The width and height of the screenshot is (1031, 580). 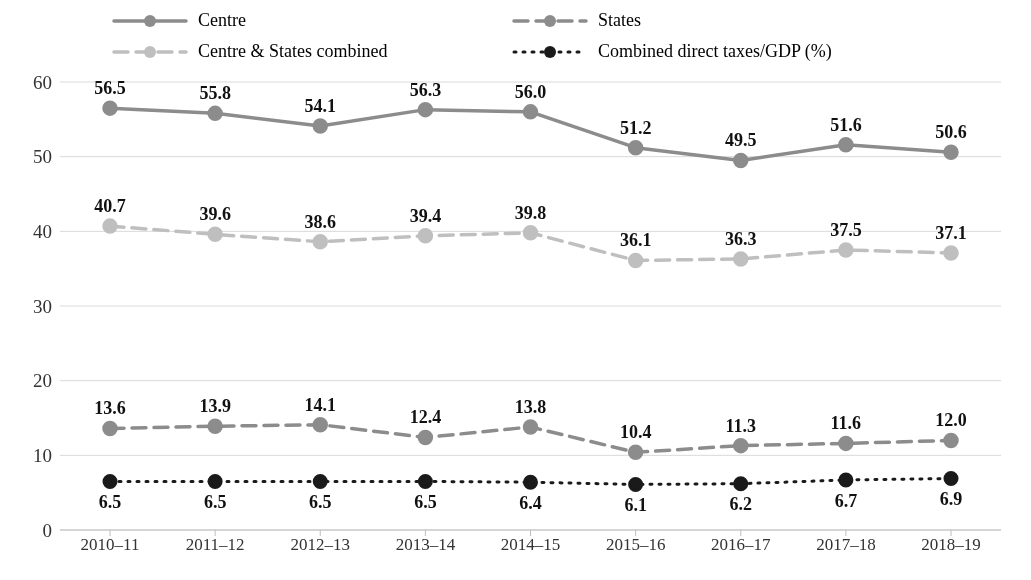 I want to click on data-label: 11.3, so click(x=741, y=425).